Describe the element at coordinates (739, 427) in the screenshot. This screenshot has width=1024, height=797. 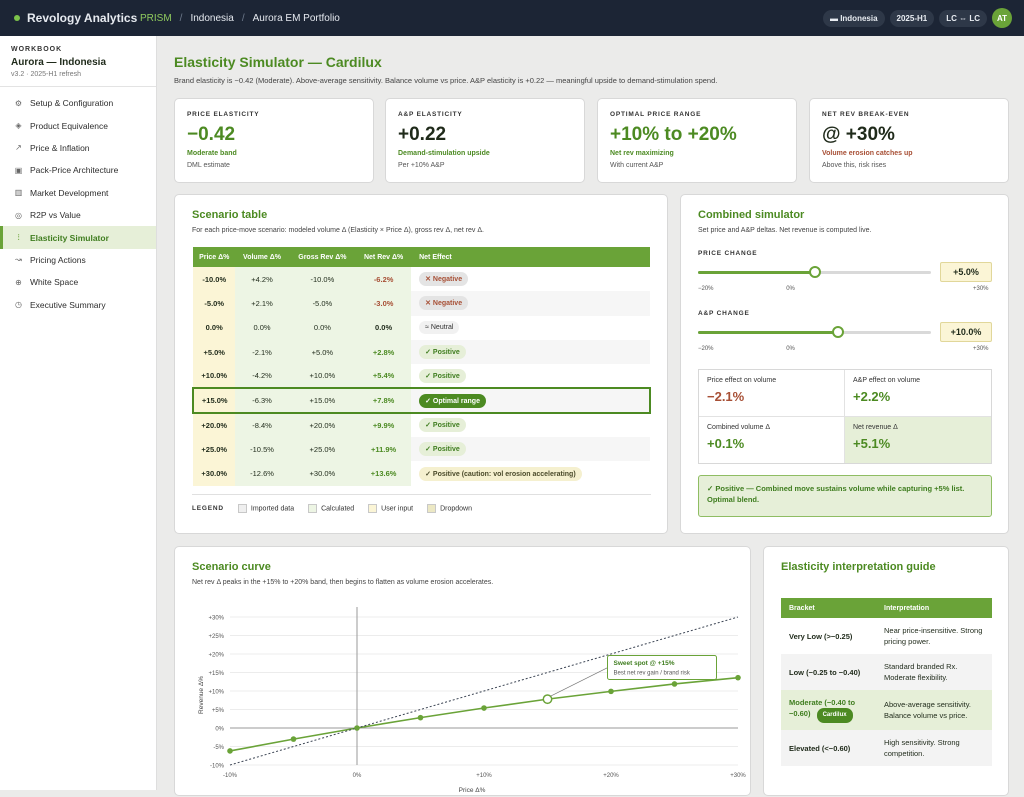
I see `result-label: Combined volume Δ` at that location.